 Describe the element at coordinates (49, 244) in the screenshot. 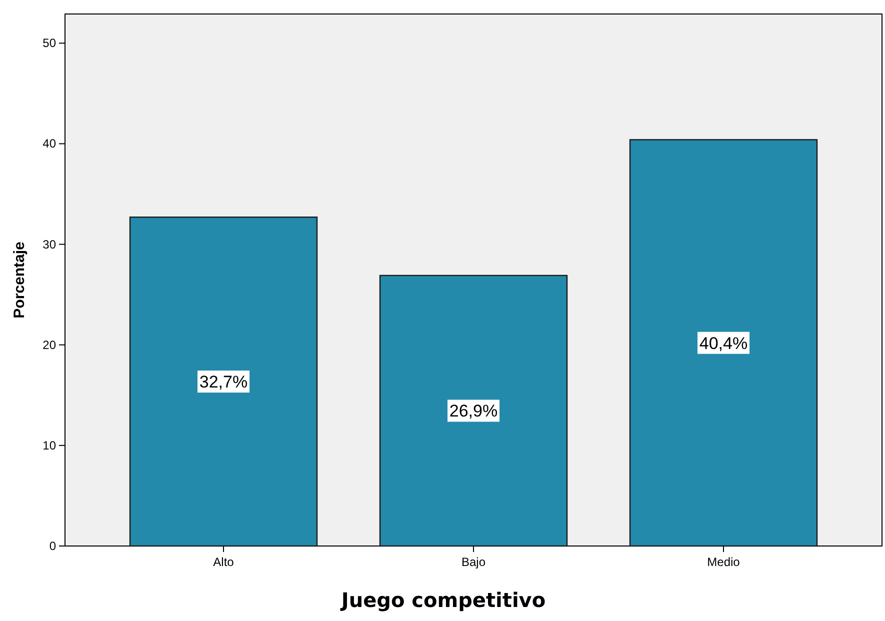

I see `y-tick-label: 30` at that location.